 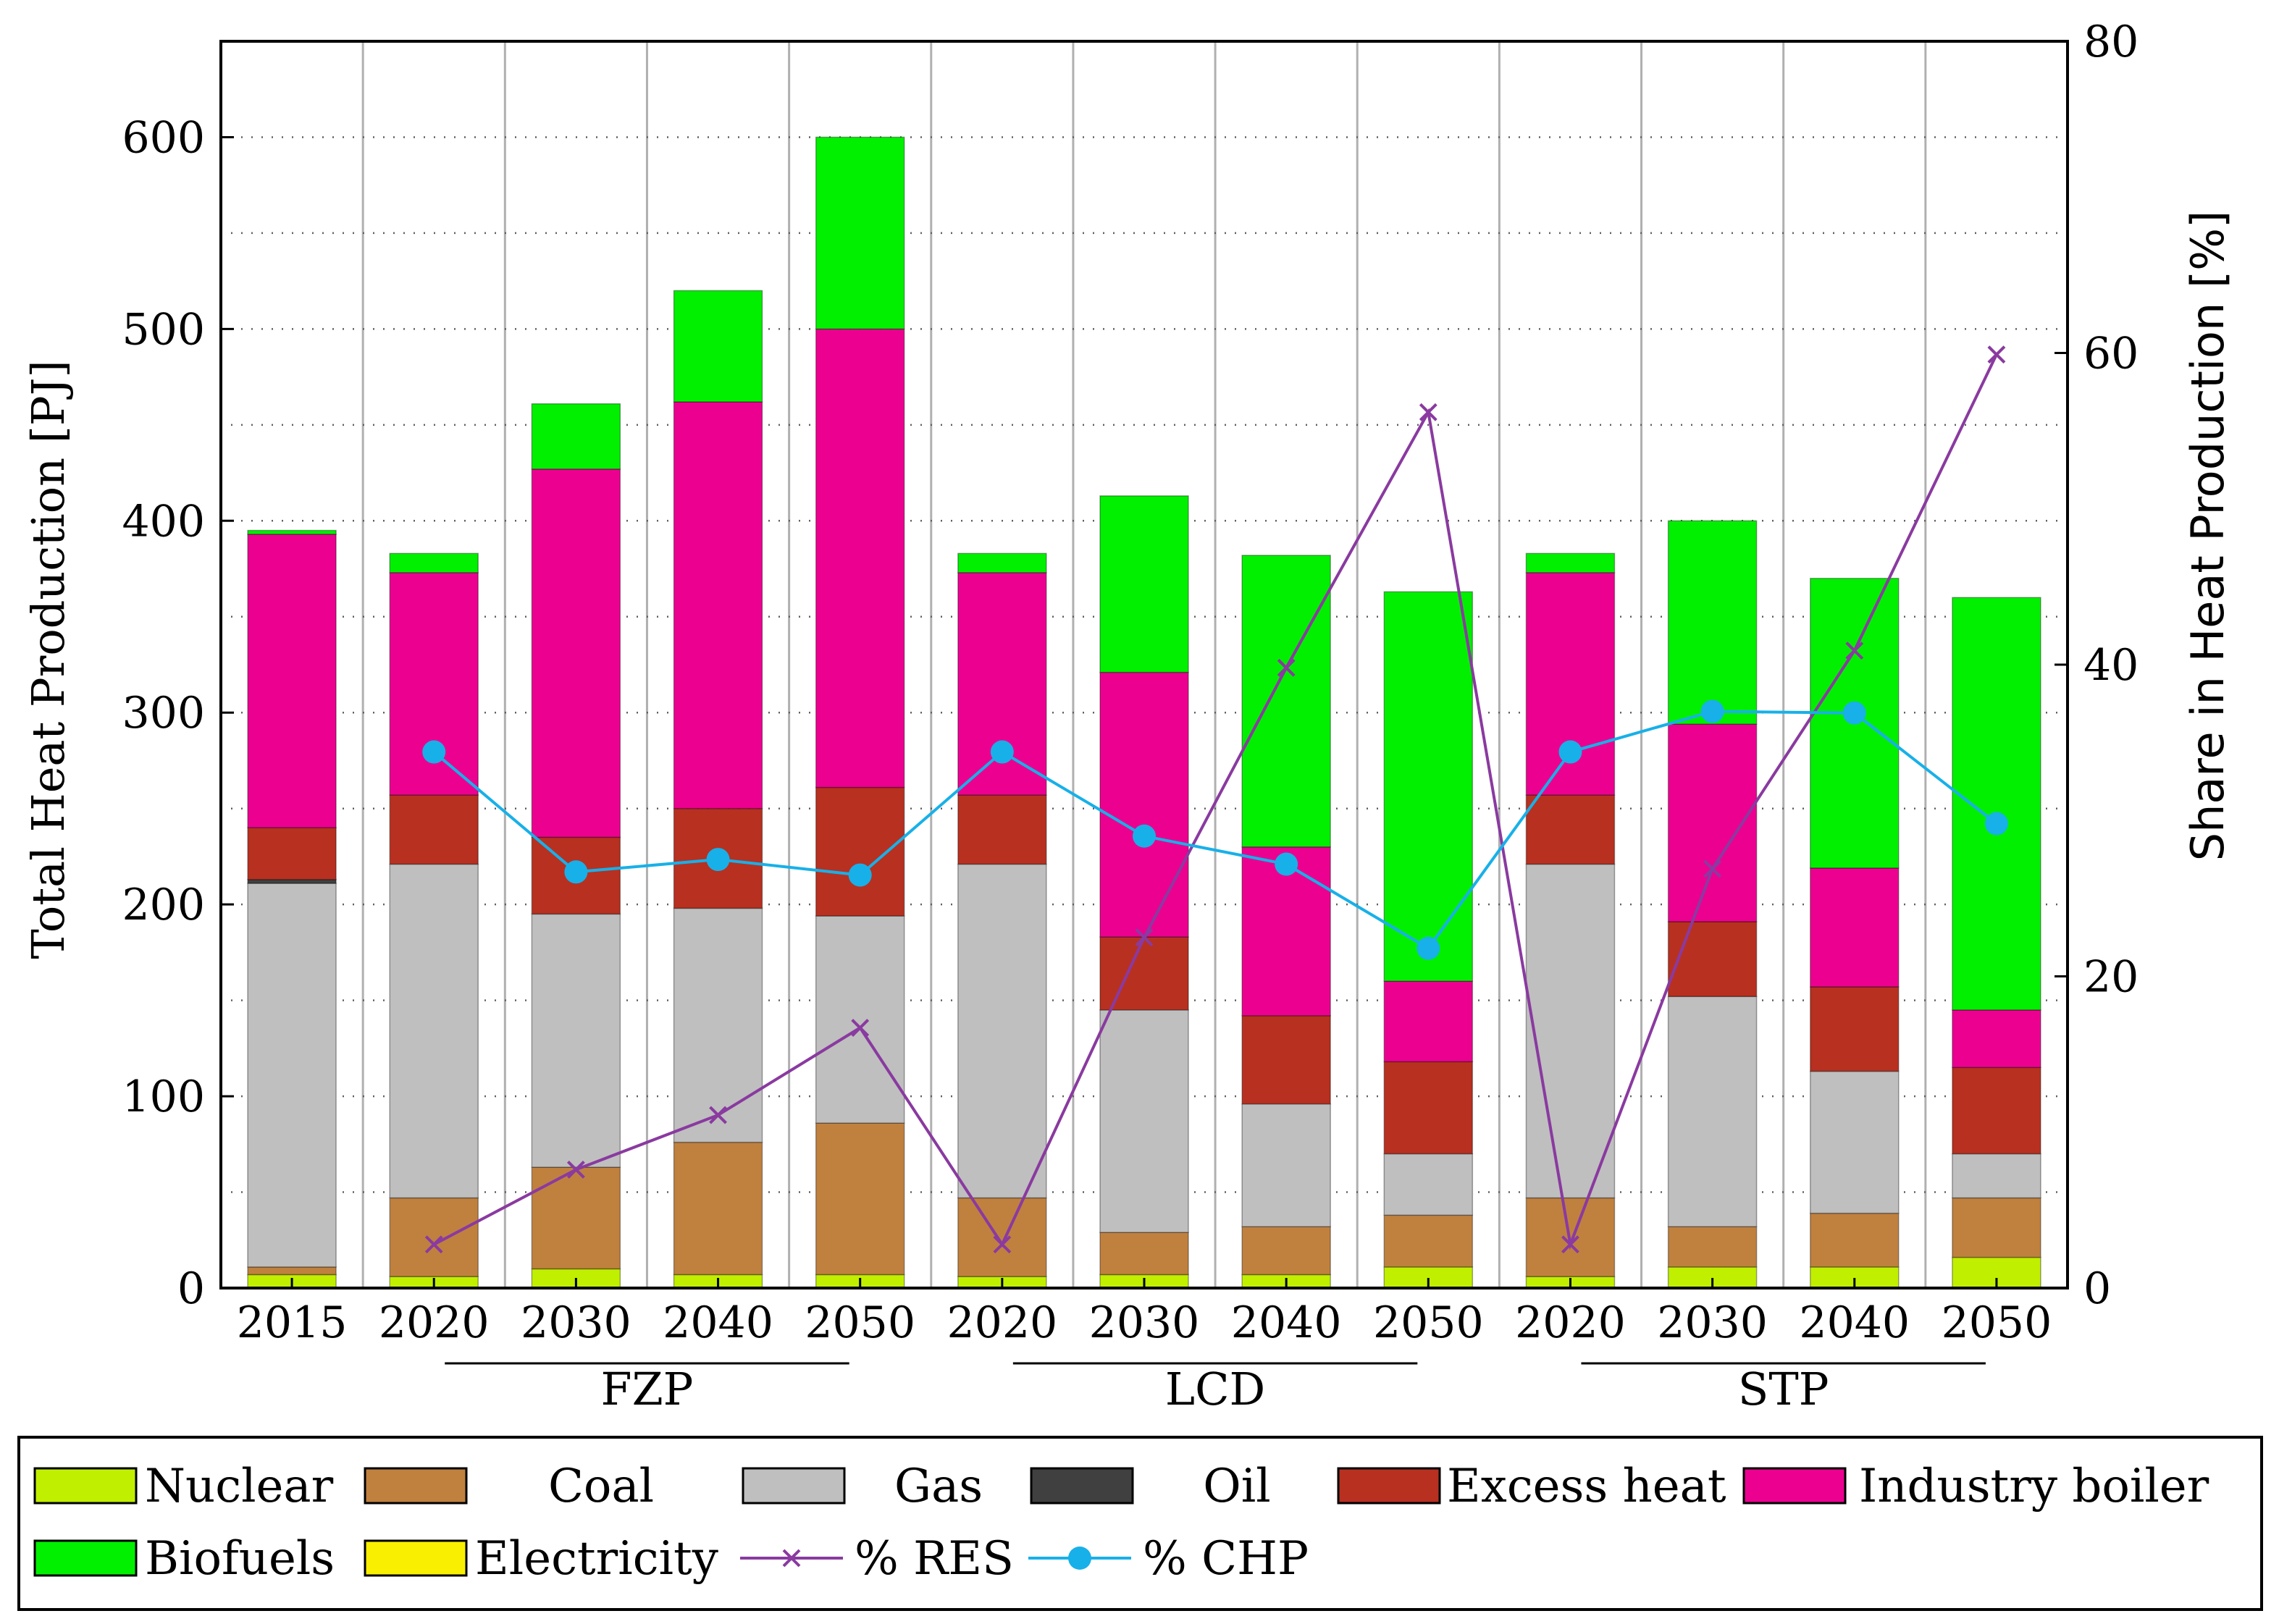 I want to click on legend-label-nuclear: Nuclear, so click(x=240, y=1486).